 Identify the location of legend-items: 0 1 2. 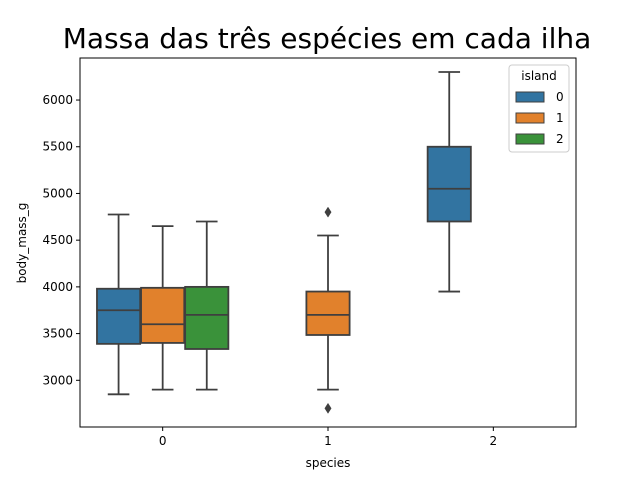
(539, 118).